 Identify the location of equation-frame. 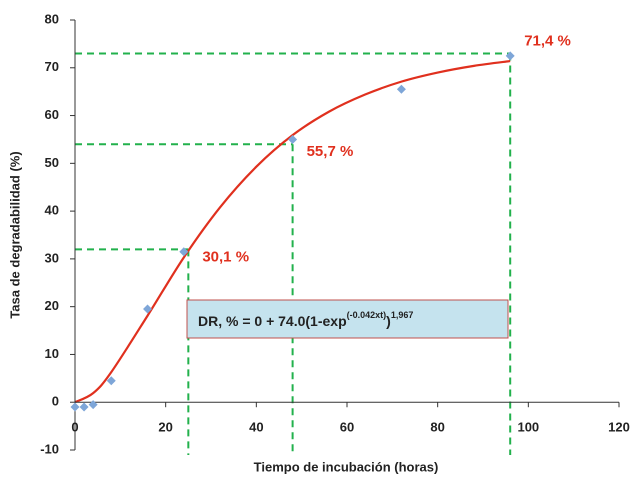
(347, 319).